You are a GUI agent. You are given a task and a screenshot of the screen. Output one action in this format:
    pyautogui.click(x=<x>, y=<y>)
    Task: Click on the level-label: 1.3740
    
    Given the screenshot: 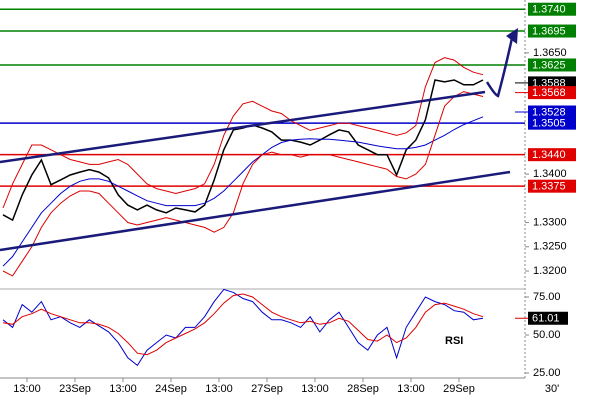 What is the action you would take?
    pyautogui.click(x=549, y=10)
    